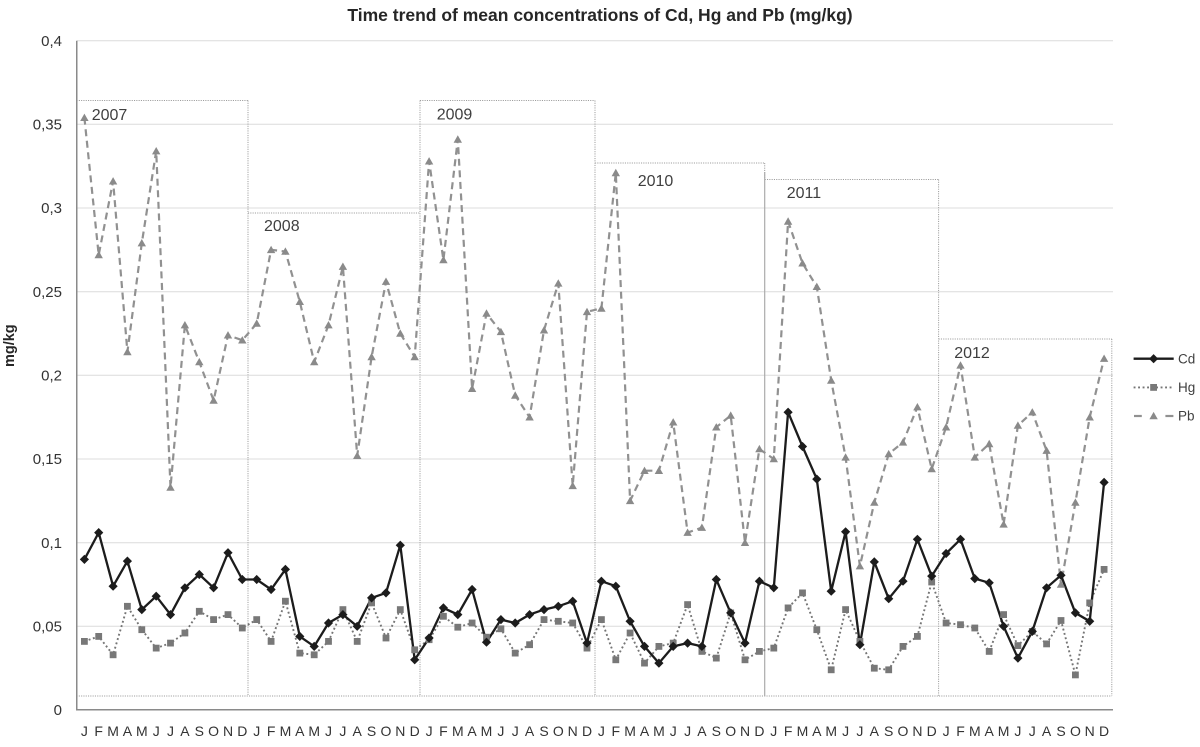 Image resolution: width=1200 pixels, height=747 pixels. What do you see at coordinates (1186, 387) in the screenshot?
I see `svg-text: Hg` at bounding box center [1186, 387].